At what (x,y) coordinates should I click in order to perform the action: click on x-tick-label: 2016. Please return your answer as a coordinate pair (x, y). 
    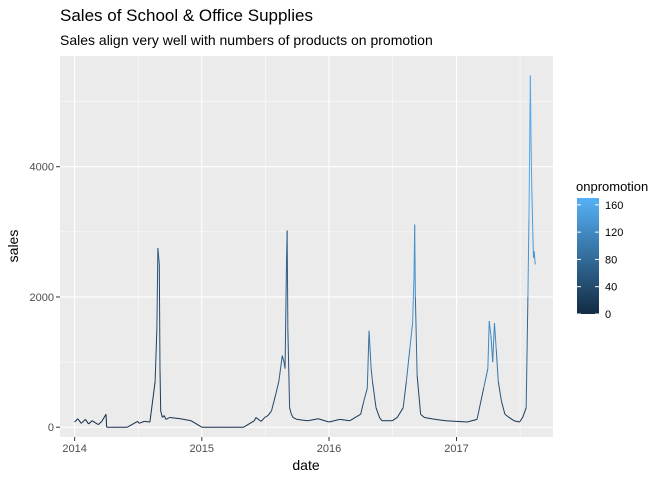
    Looking at the image, I should click on (329, 449).